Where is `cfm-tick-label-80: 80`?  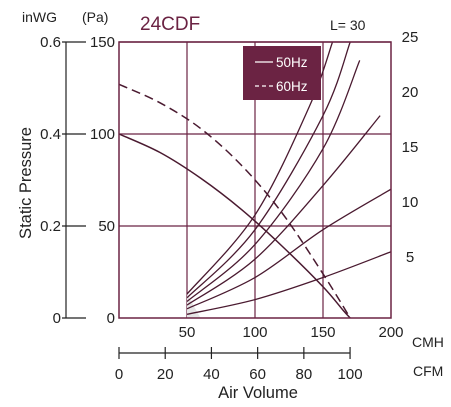
cfm-tick-label-80: 80 is located at coordinates (304, 374).